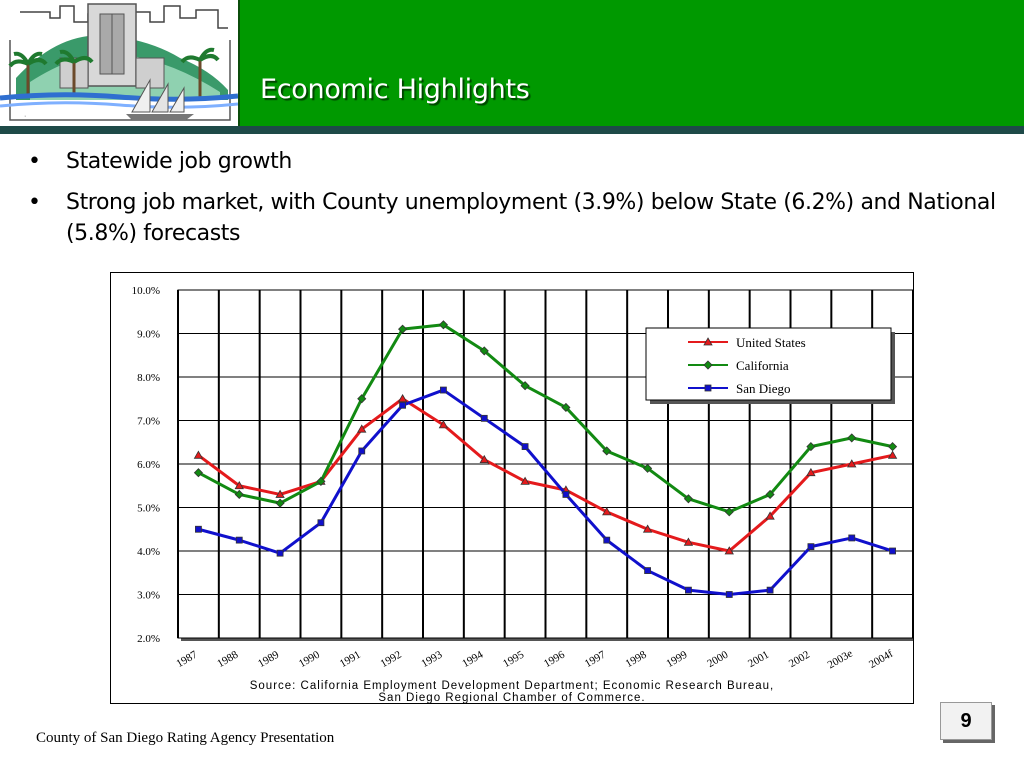 The height and width of the screenshot is (768, 1024). I want to click on source-note-line: San Diego Regional Chamber of Commerce., so click(511, 697).